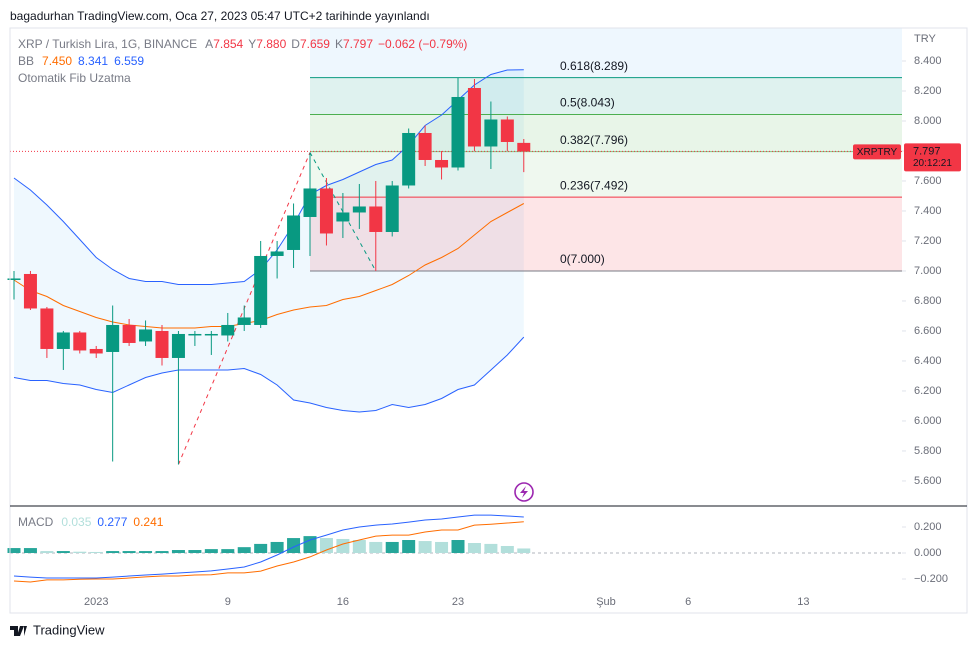  Describe the element at coordinates (96, 602) in the screenshot. I see `x-tick-label: 2023` at that location.